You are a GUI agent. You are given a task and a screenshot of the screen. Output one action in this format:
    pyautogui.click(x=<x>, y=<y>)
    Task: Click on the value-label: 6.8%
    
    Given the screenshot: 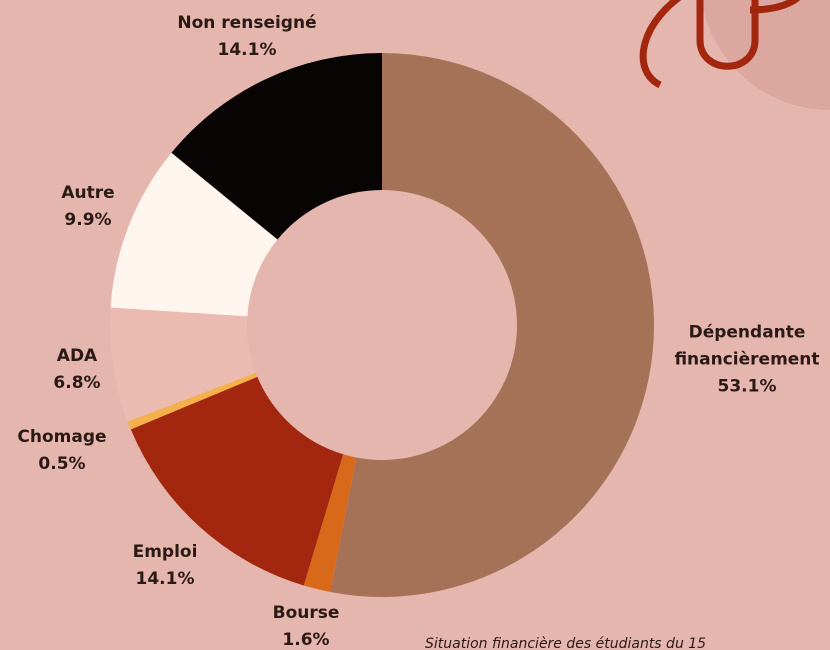 What is the action you would take?
    pyautogui.click(x=77, y=383)
    